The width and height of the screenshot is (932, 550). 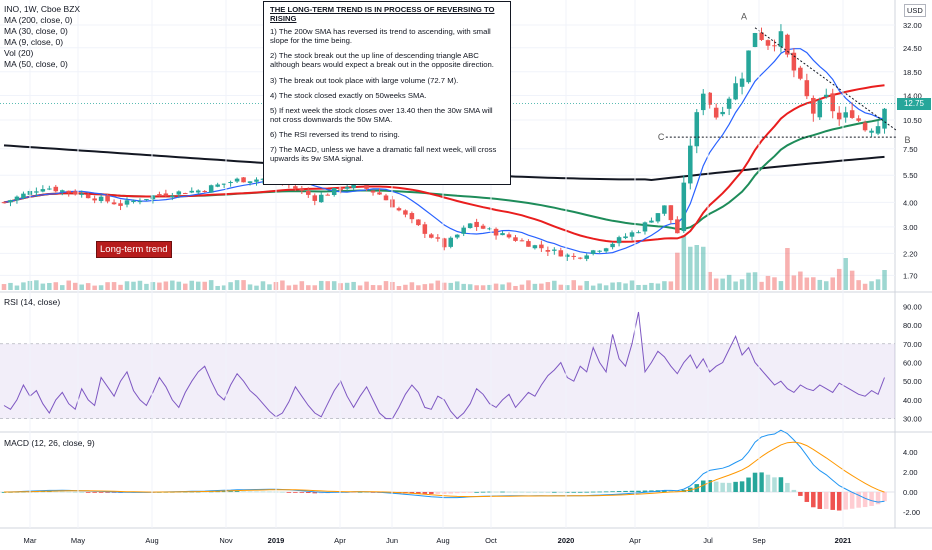 What do you see at coordinates (32, 302) in the screenshot?
I see `rsi-label: RSI (14, close)` at bounding box center [32, 302].